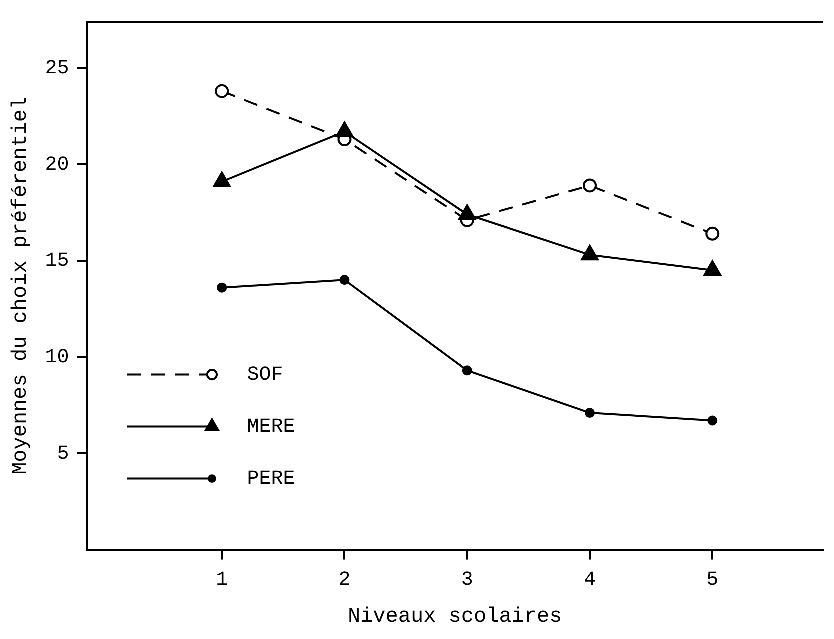 The image size is (834, 639). Describe the element at coordinates (344, 580) in the screenshot. I see `x-tick-label: 2` at that location.